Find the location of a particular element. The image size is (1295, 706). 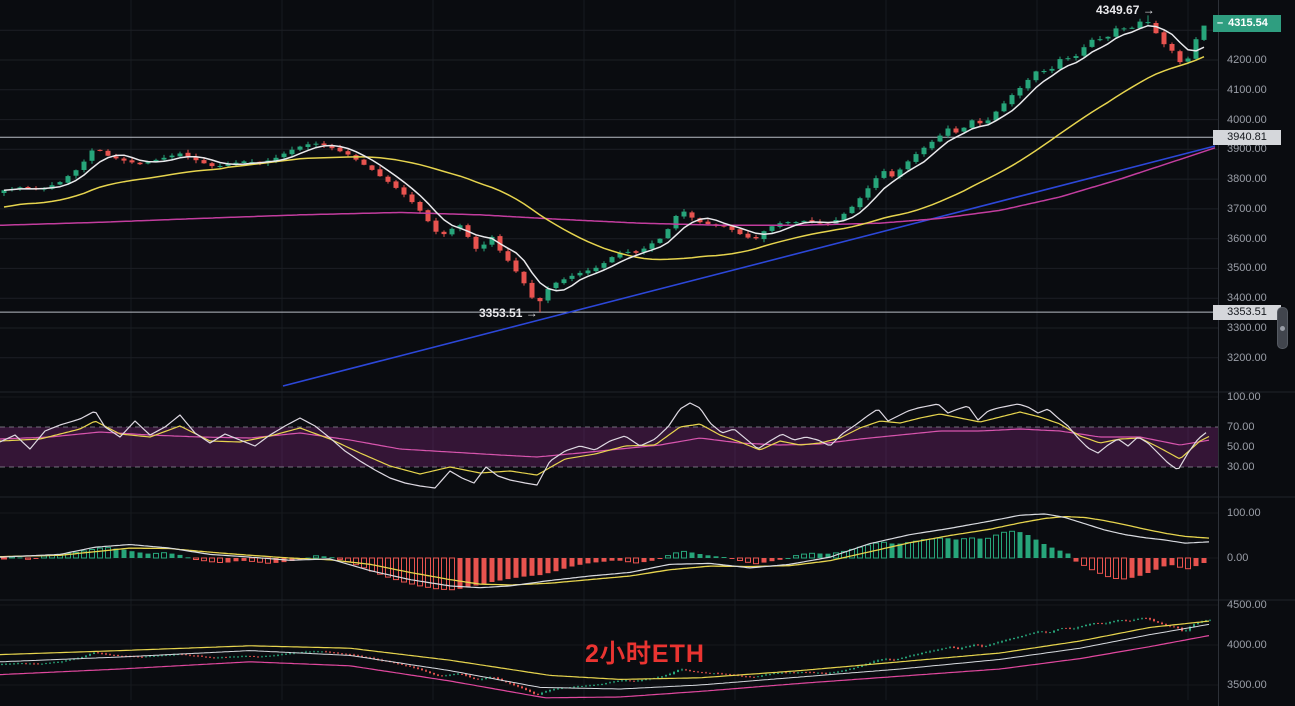

price-tick-label: 30.00 is located at coordinates (1241, 467).